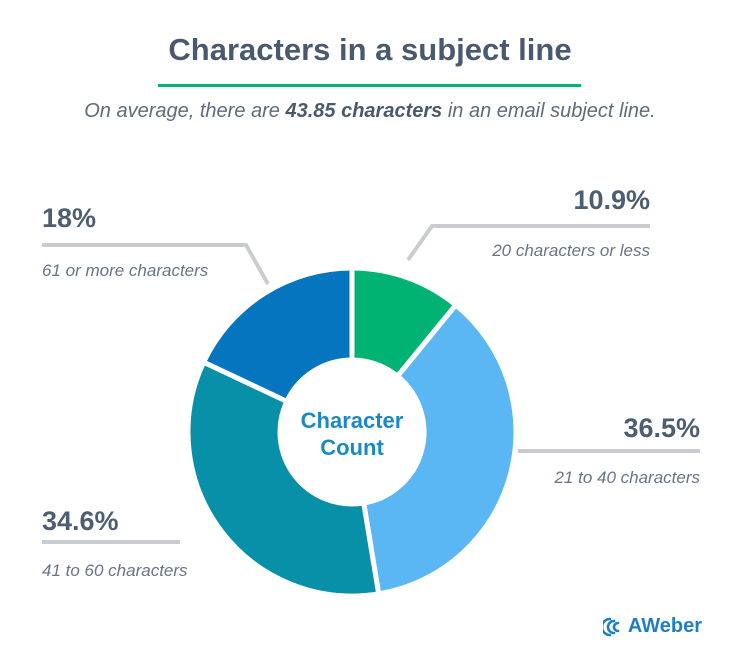  What do you see at coordinates (364, 111) in the screenshot?
I see `subtitle-highlight: 43.85 characters` at bounding box center [364, 111].